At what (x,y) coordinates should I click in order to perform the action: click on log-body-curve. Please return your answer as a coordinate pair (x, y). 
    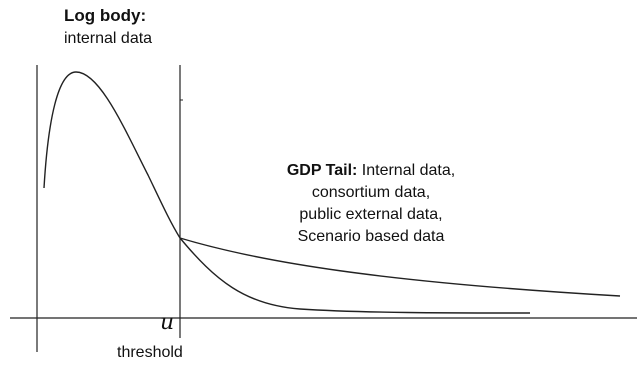
    Looking at the image, I should click on (112, 155).